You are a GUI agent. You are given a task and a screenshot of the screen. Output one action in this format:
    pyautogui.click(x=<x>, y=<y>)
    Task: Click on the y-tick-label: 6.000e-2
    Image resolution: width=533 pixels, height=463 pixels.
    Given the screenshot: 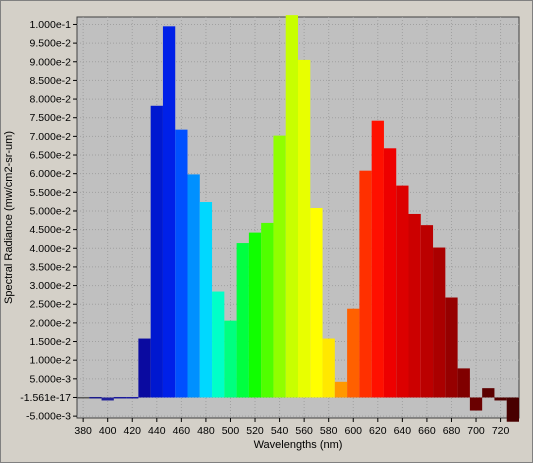 What is the action you would take?
    pyautogui.click(x=51, y=174)
    